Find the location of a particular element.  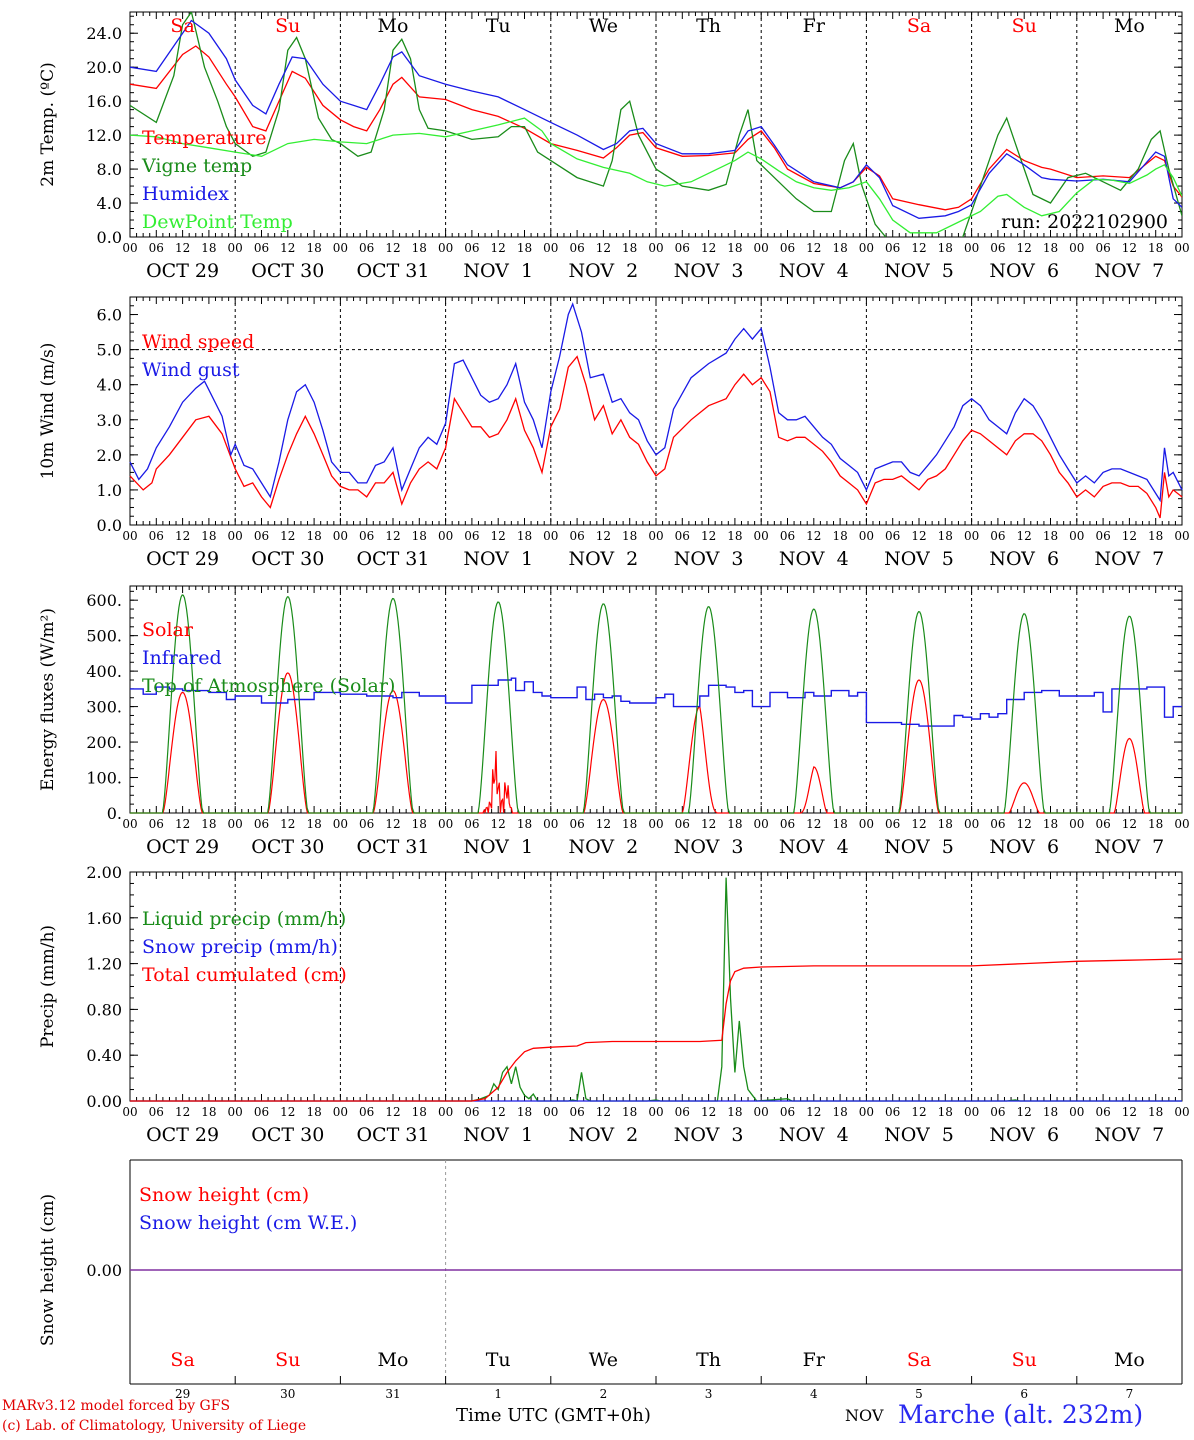

plot-frame is located at coordinates (656, 124).